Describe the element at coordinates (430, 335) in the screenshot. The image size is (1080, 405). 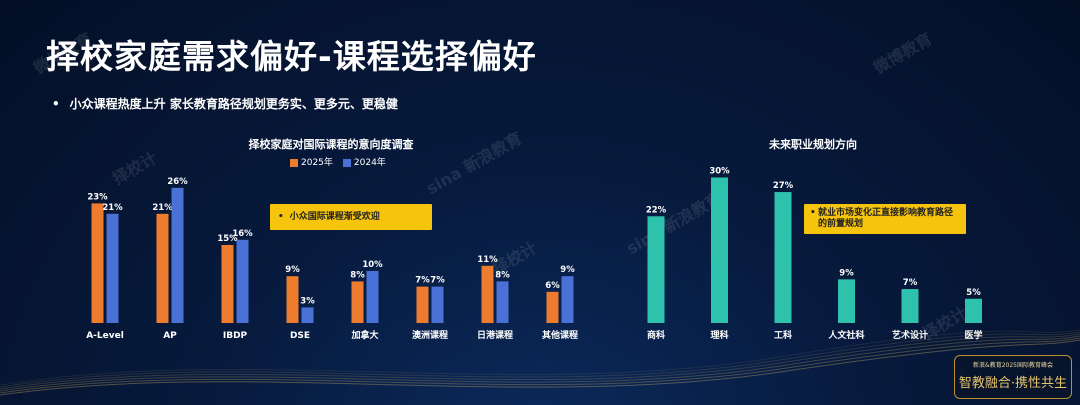
I see `x-tick-label: 澳洲课程` at that location.